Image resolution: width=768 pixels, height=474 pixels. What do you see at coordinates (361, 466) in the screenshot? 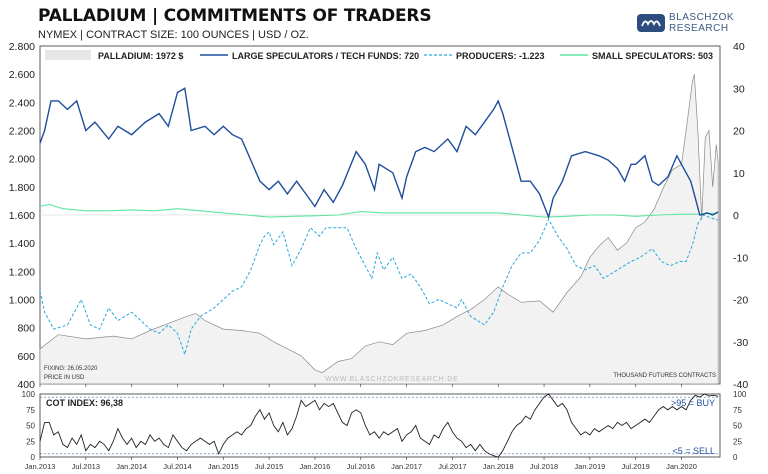
I see `x-tick-label: Jul.2016` at bounding box center [361, 466].